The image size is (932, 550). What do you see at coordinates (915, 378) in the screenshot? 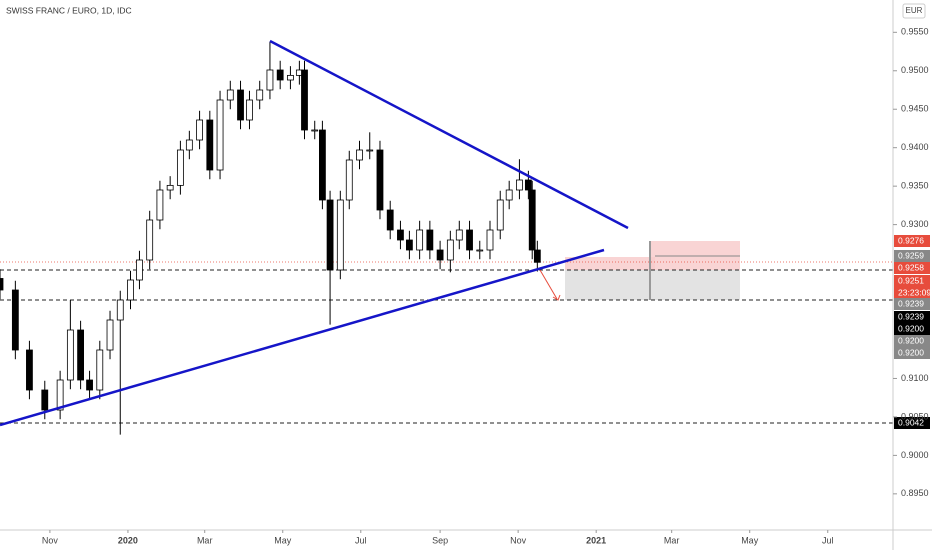
I see `y-tick-label: 0.9100` at bounding box center [915, 378].